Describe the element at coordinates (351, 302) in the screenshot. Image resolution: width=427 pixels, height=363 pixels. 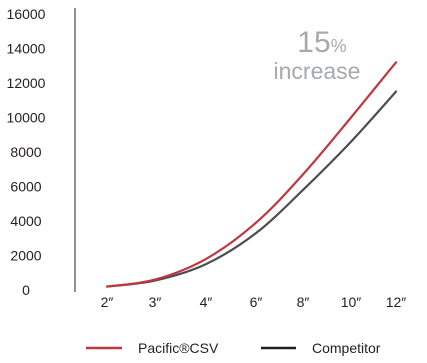
I see `x-tick-label: 10″` at that location.